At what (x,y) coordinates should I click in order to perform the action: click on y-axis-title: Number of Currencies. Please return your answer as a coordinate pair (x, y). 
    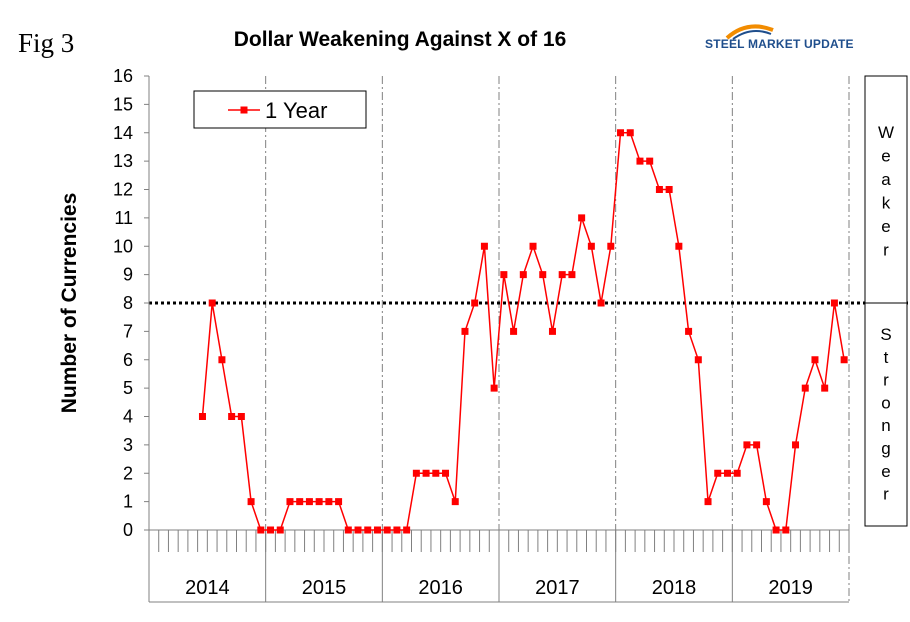
    Looking at the image, I should click on (69, 303).